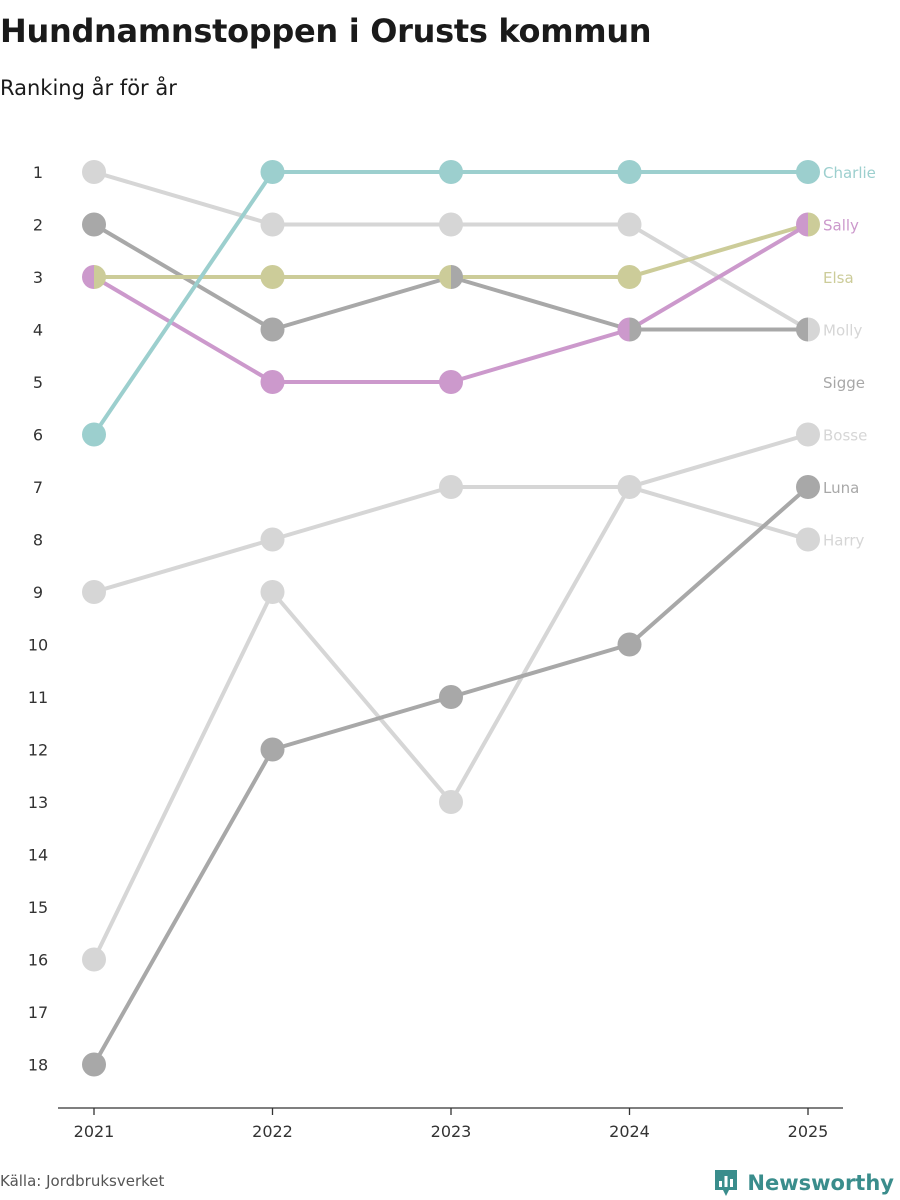 Image resolution: width=900 pixels, height=1200 pixels. I want to click on y-tick-label: 6, so click(38, 435).